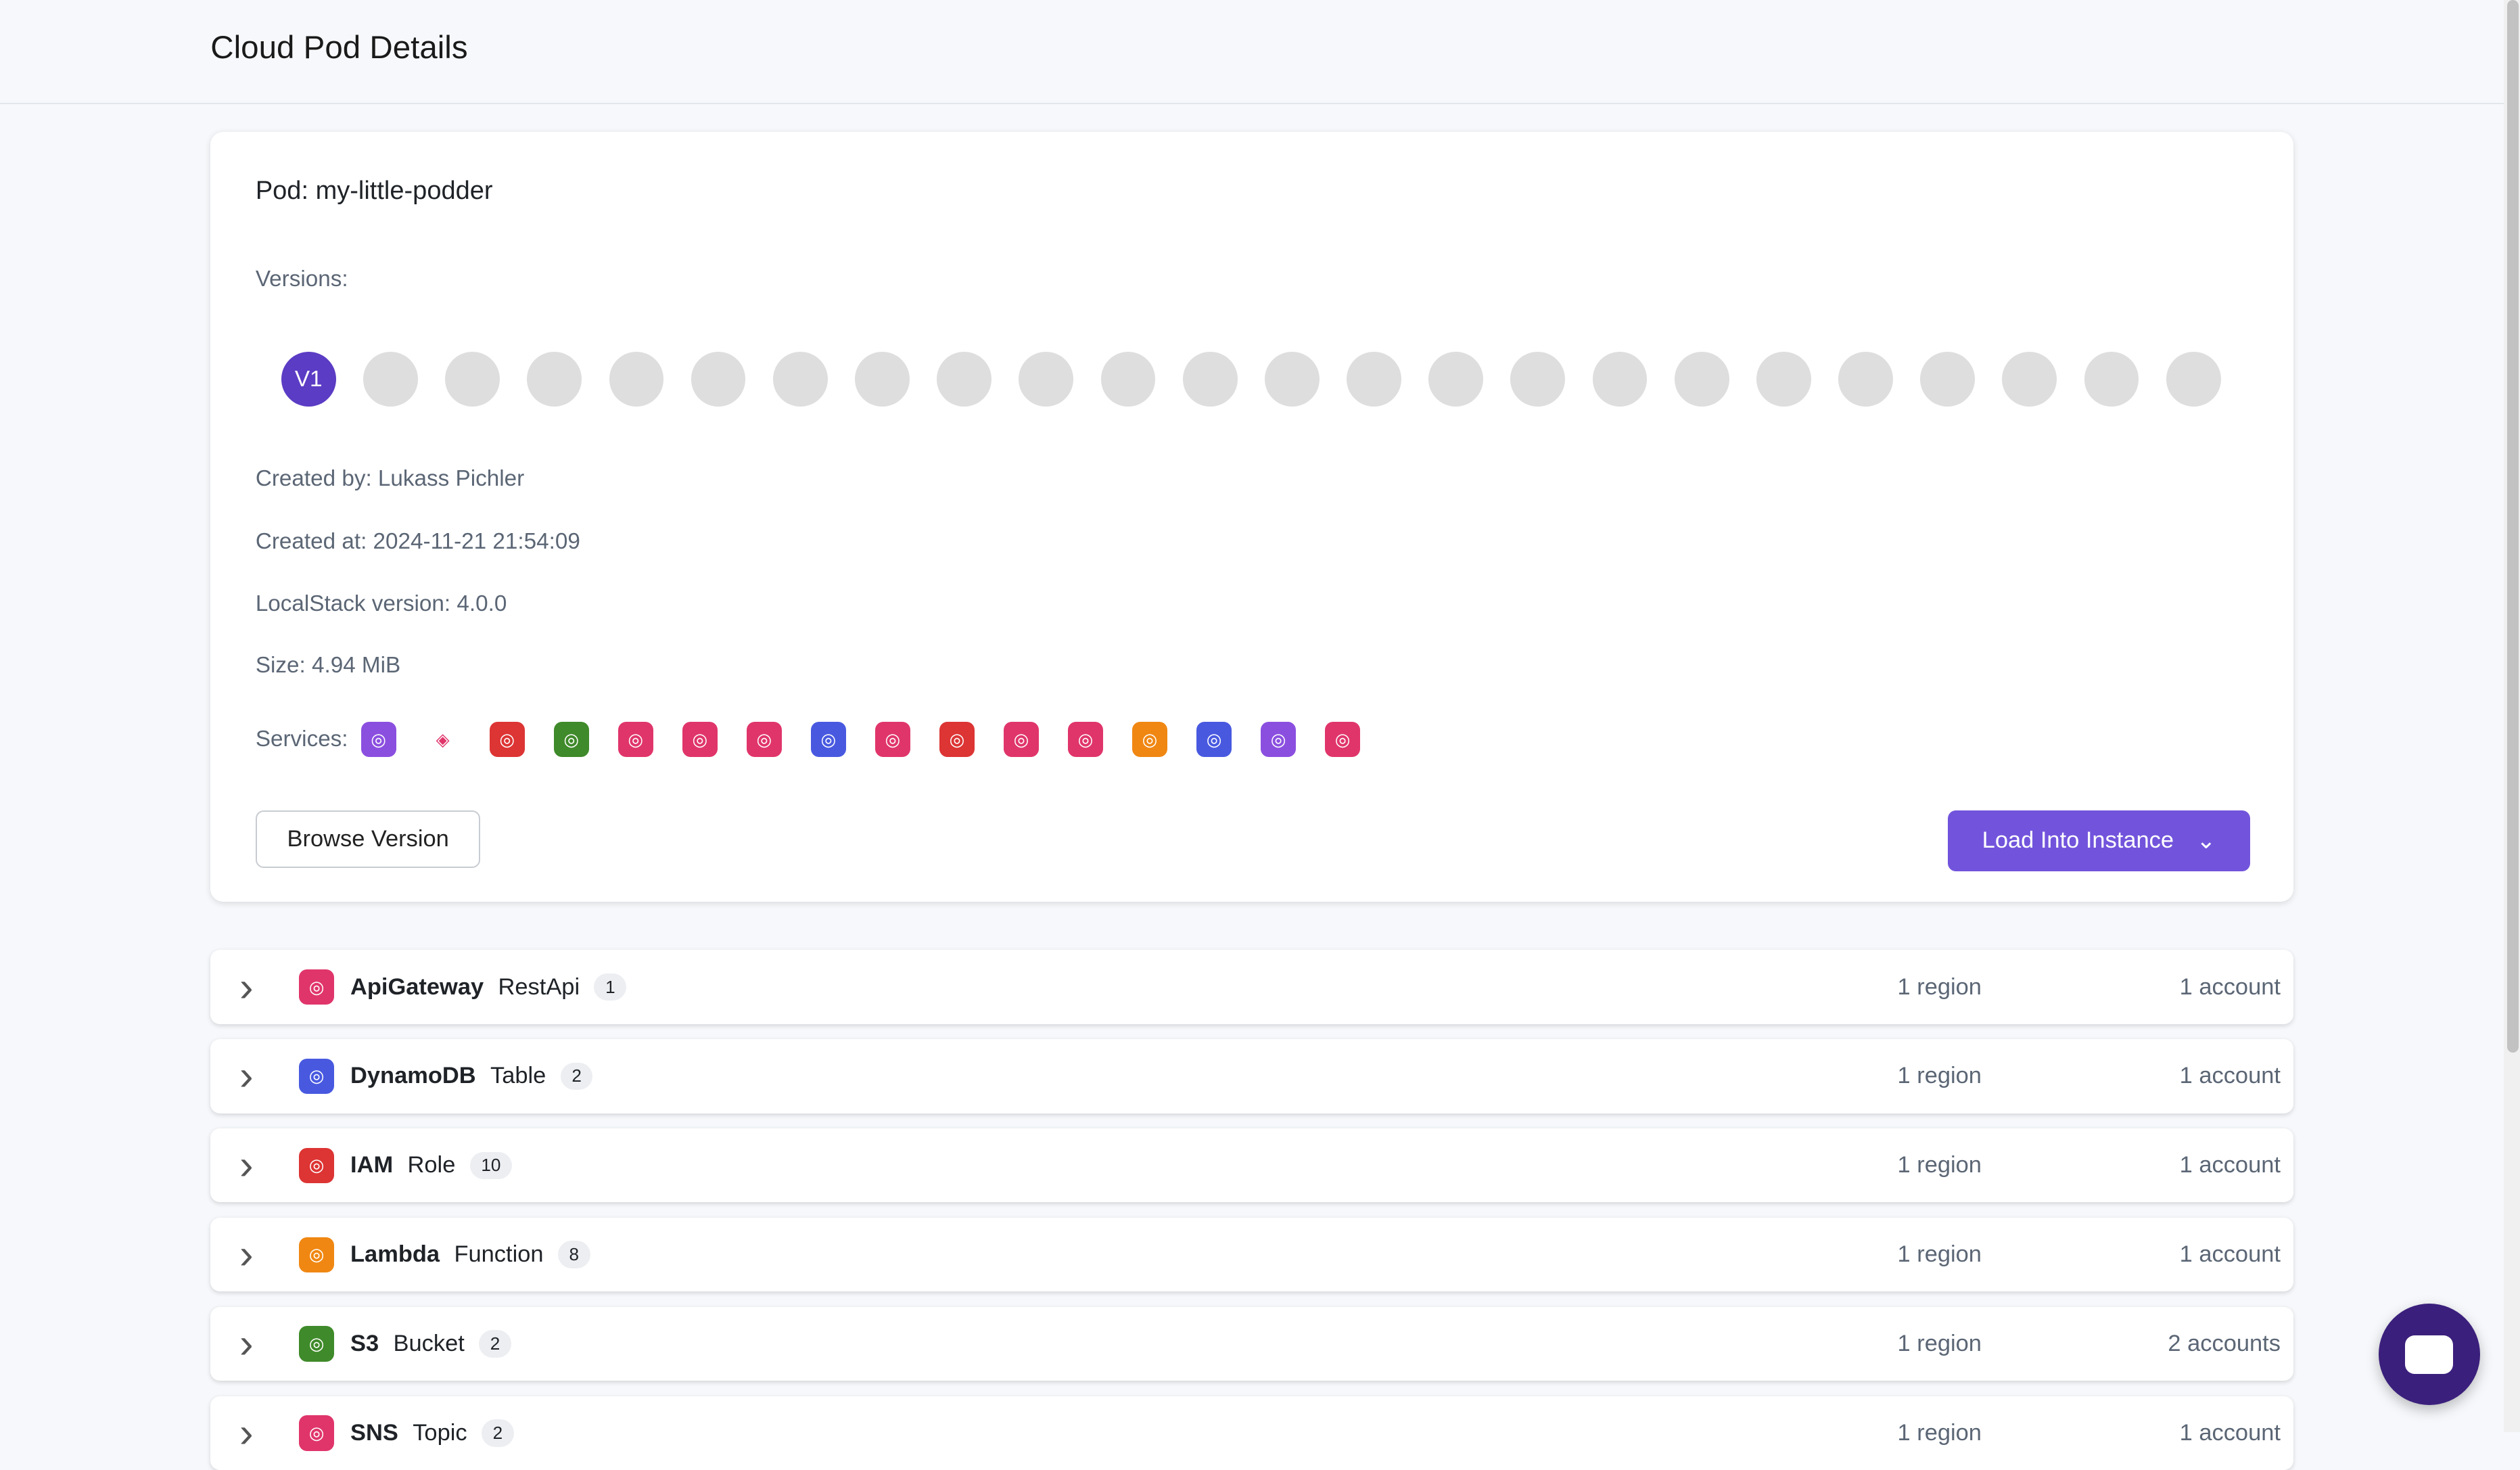  What do you see at coordinates (518, 1076) in the screenshot?
I see `resource-type: Table` at bounding box center [518, 1076].